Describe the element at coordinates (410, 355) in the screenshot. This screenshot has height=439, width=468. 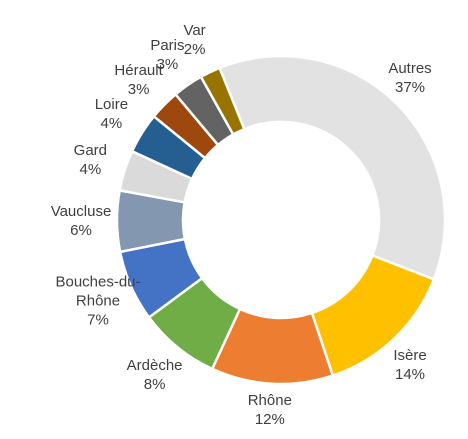
I see `category-label: Isère` at that location.